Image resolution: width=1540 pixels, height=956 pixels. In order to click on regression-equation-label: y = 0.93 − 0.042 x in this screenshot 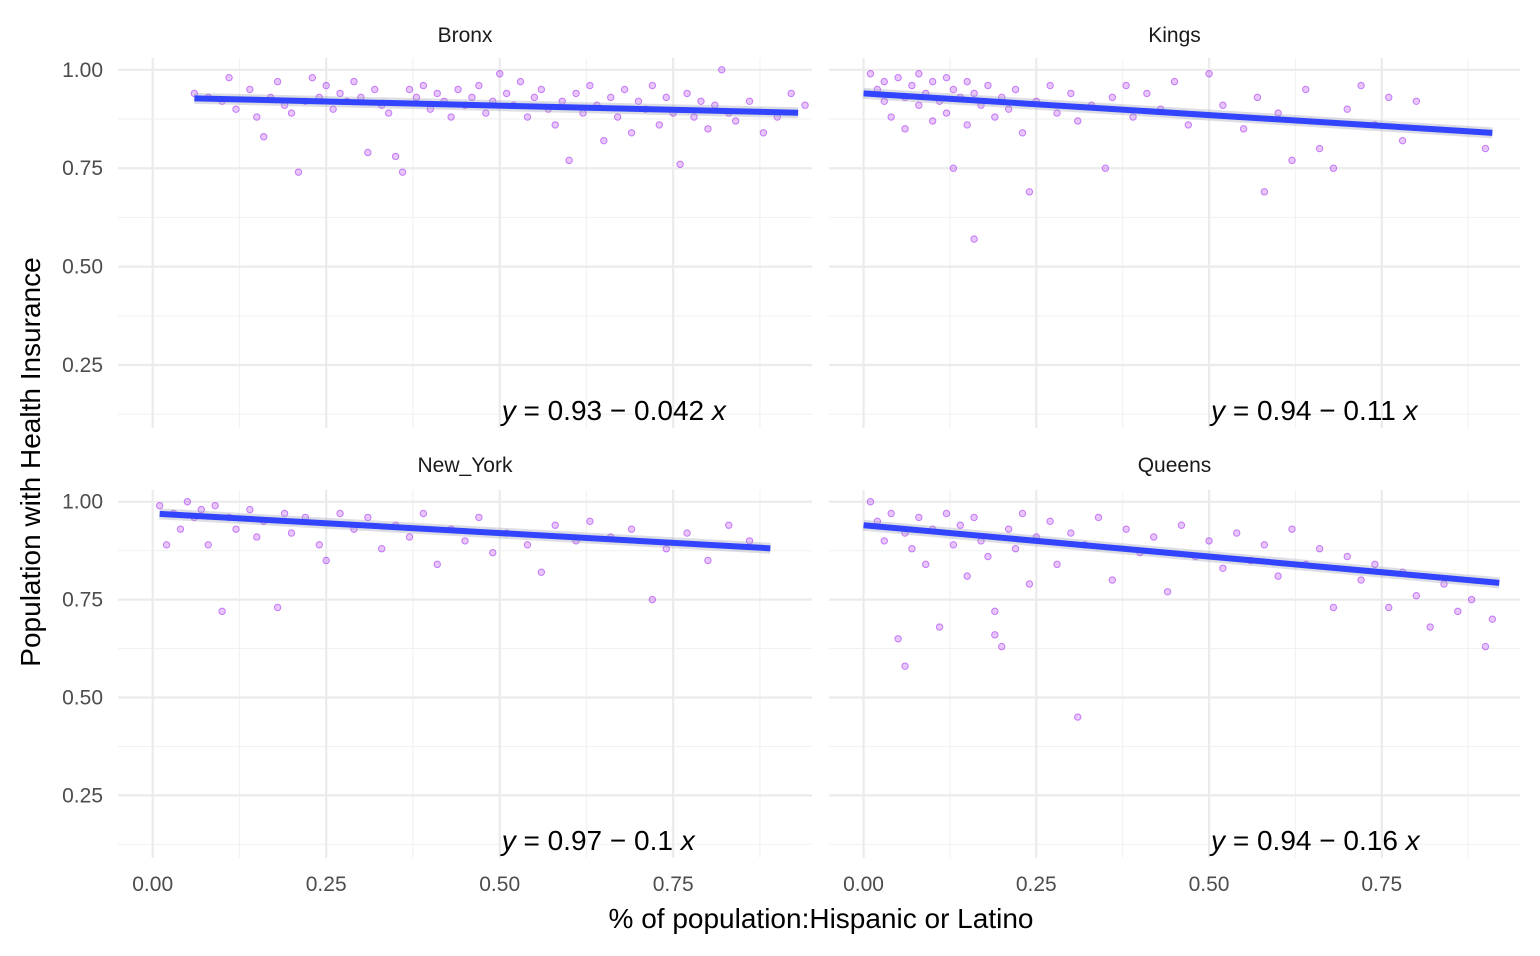, I will do `click(613, 410)`.